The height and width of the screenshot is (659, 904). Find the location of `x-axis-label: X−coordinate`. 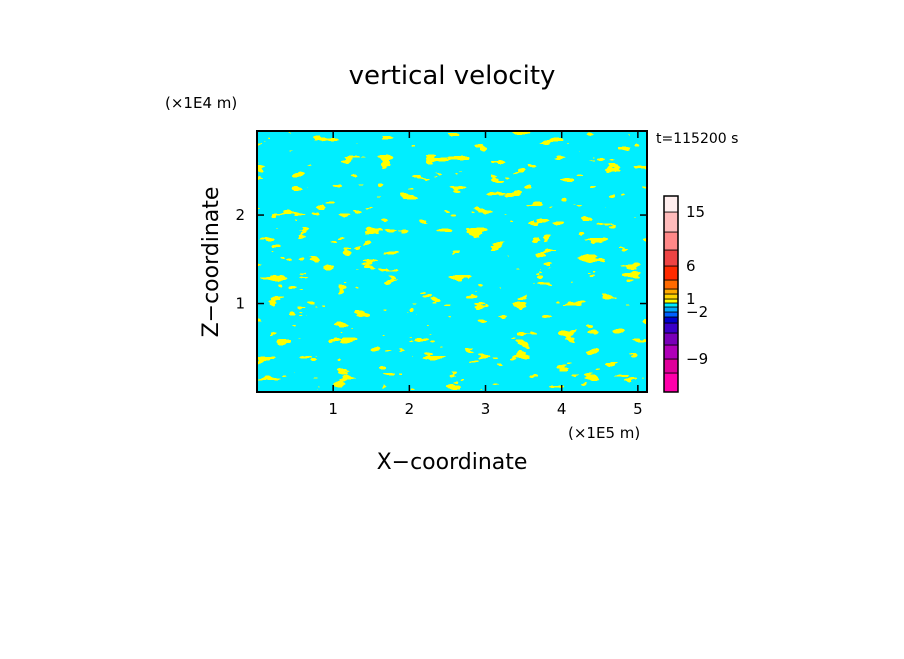

x-axis-label: X−coordinate is located at coordinates (452, 462).